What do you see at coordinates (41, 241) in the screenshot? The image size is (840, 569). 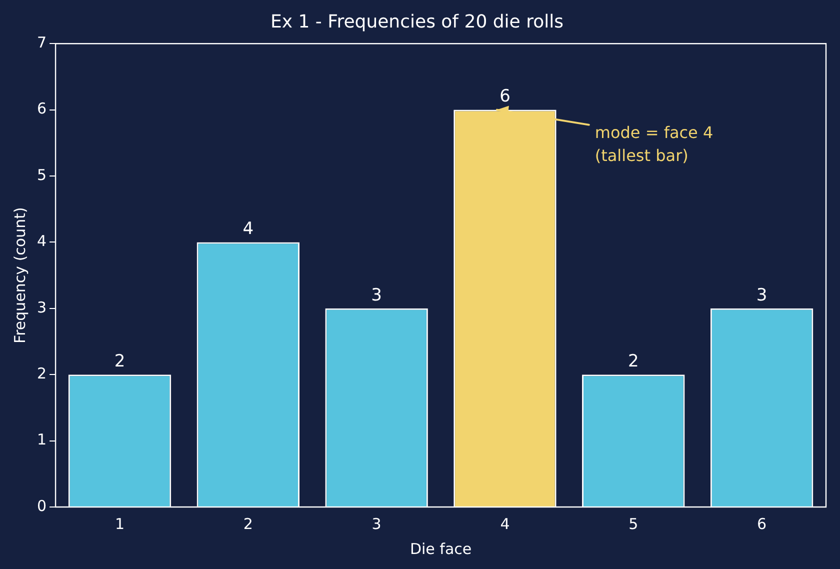 I see `y-tick-label: 4` at bounding box center [41, 241].